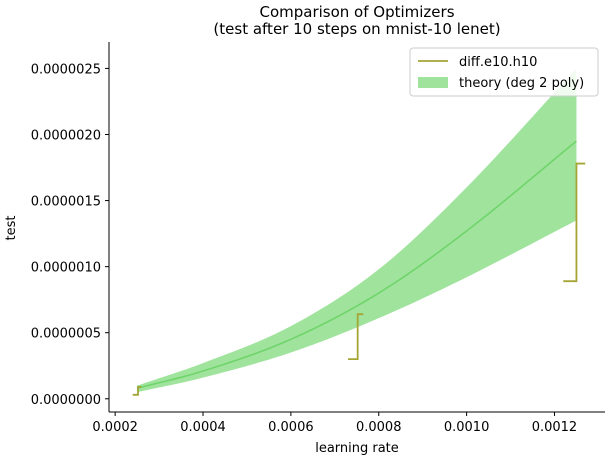 The height and width of the screenshot is (460, 613). What do you see at coordinates (521, 83) in the screenshot?
I see `legend-label-theory: theory (deg 2 poly)` at bounding box center [521, 83].